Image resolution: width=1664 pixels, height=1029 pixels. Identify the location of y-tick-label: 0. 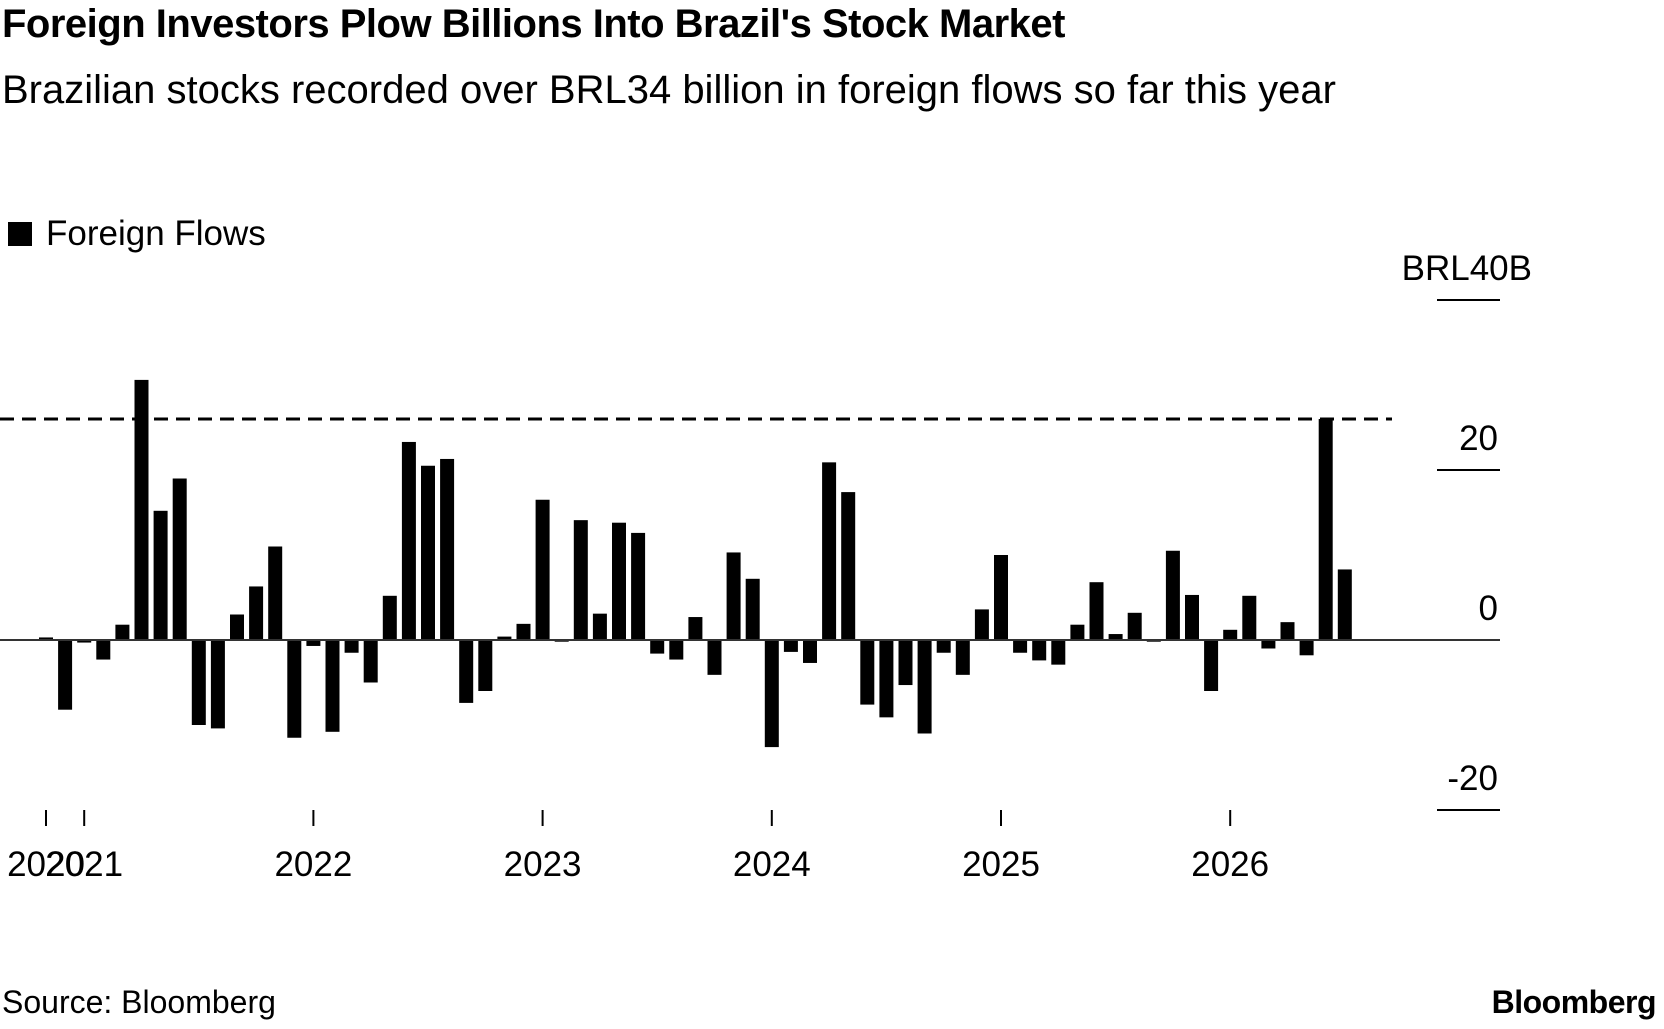
(1488, 608).